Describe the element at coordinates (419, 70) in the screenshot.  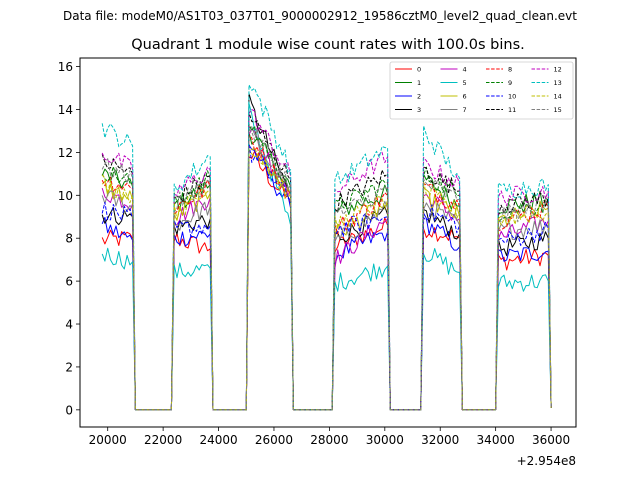
I see `legend-label-0: 0` at that location.